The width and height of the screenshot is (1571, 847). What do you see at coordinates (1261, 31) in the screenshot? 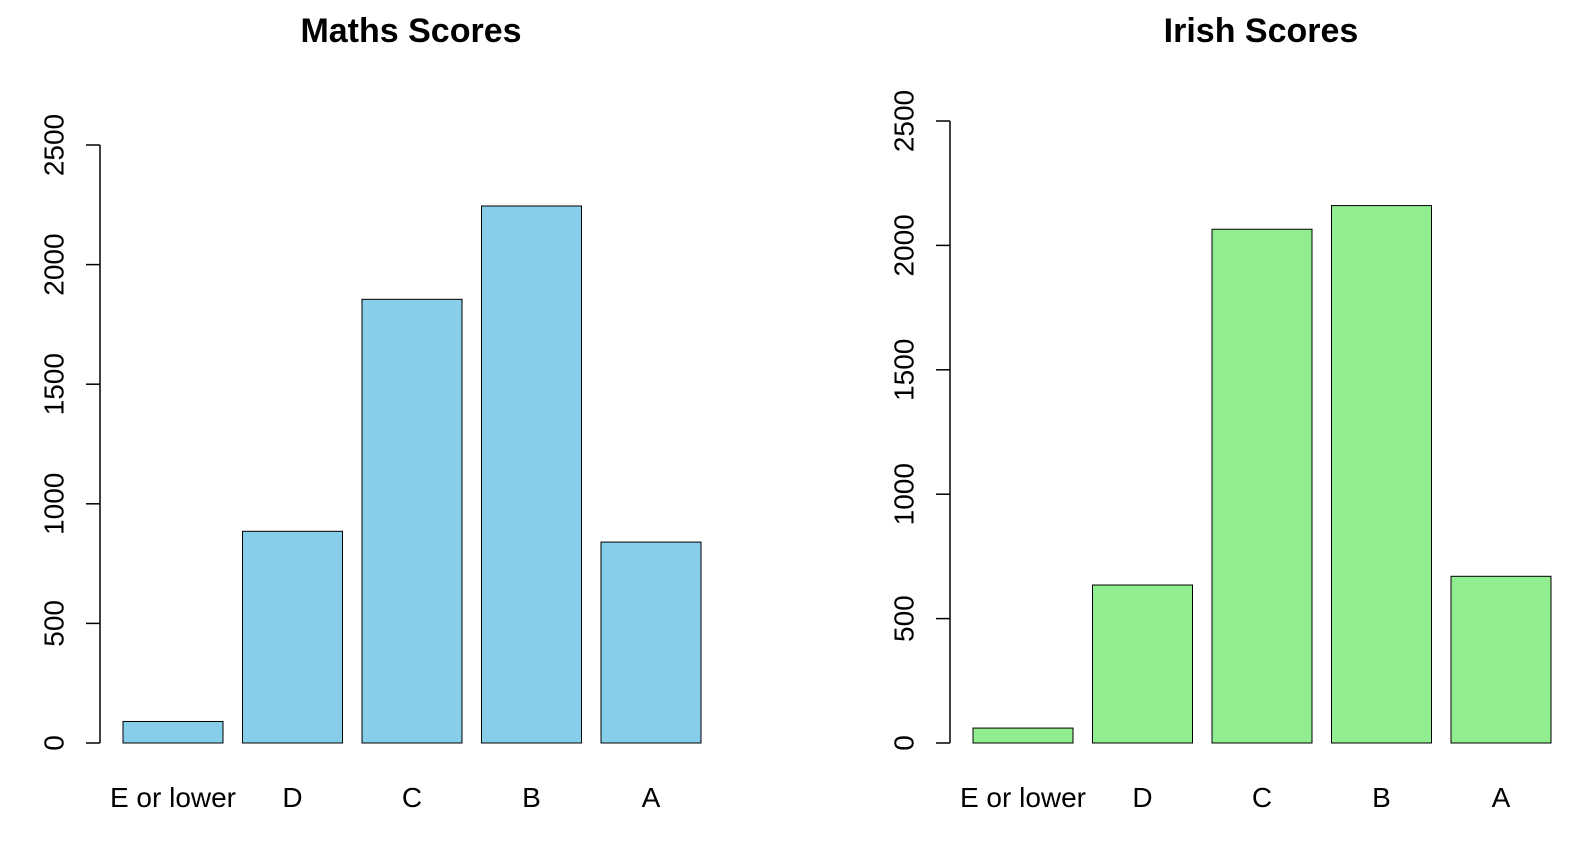
I see `chart-title: Irish Scores` at bounding box center [1261, 31].